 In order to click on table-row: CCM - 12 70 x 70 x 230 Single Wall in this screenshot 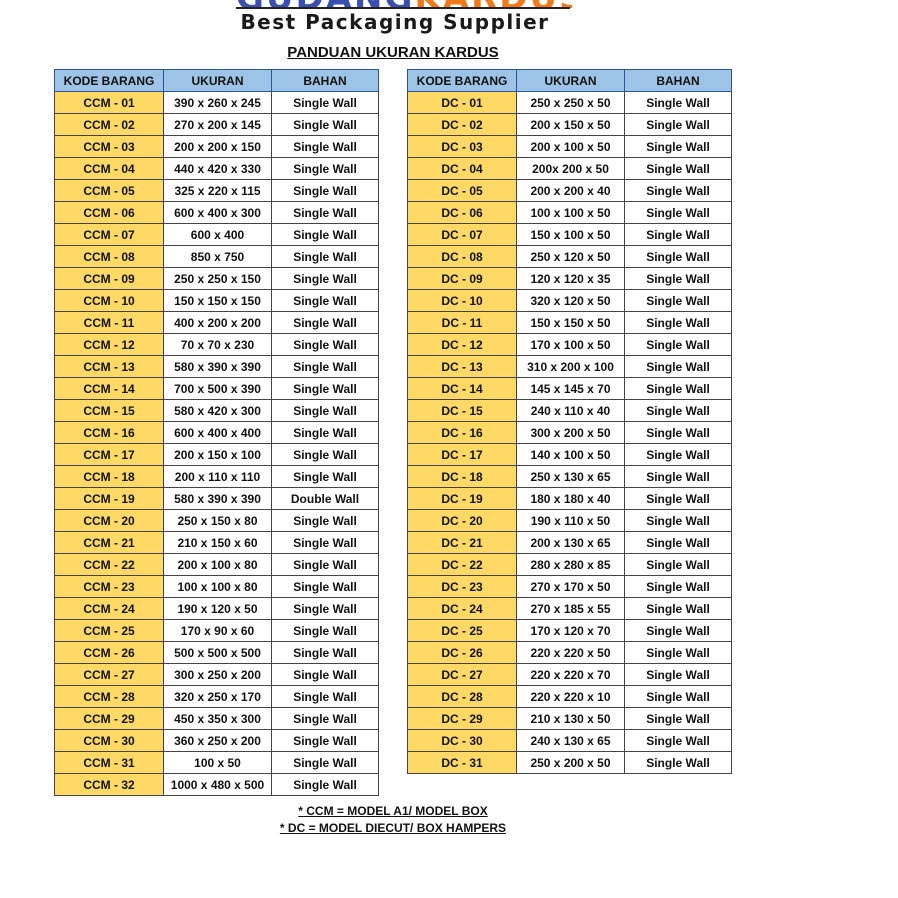, I will do `click(216, 344)`.